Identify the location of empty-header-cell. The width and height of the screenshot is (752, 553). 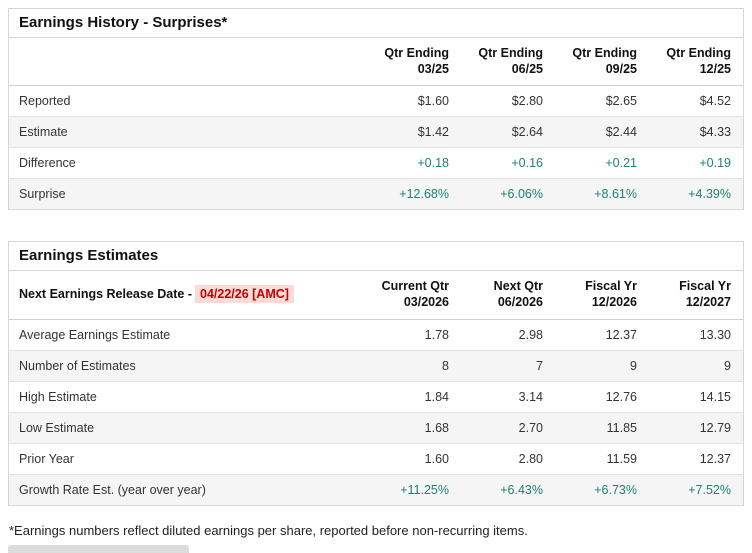
(188, 62).